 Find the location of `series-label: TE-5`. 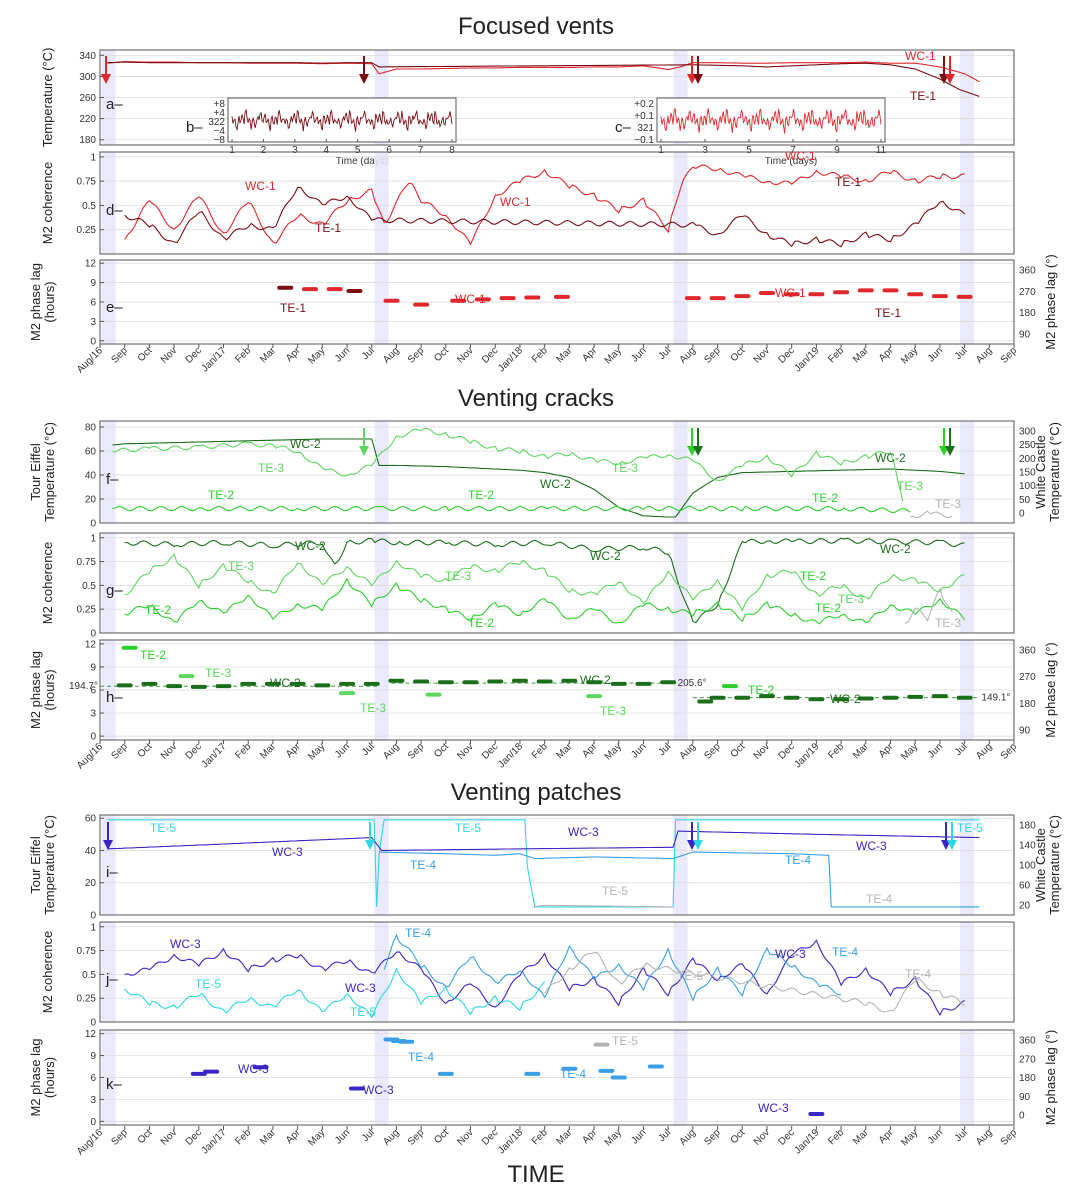

series-label: TE-5 is located at coordinates (625, 1041).